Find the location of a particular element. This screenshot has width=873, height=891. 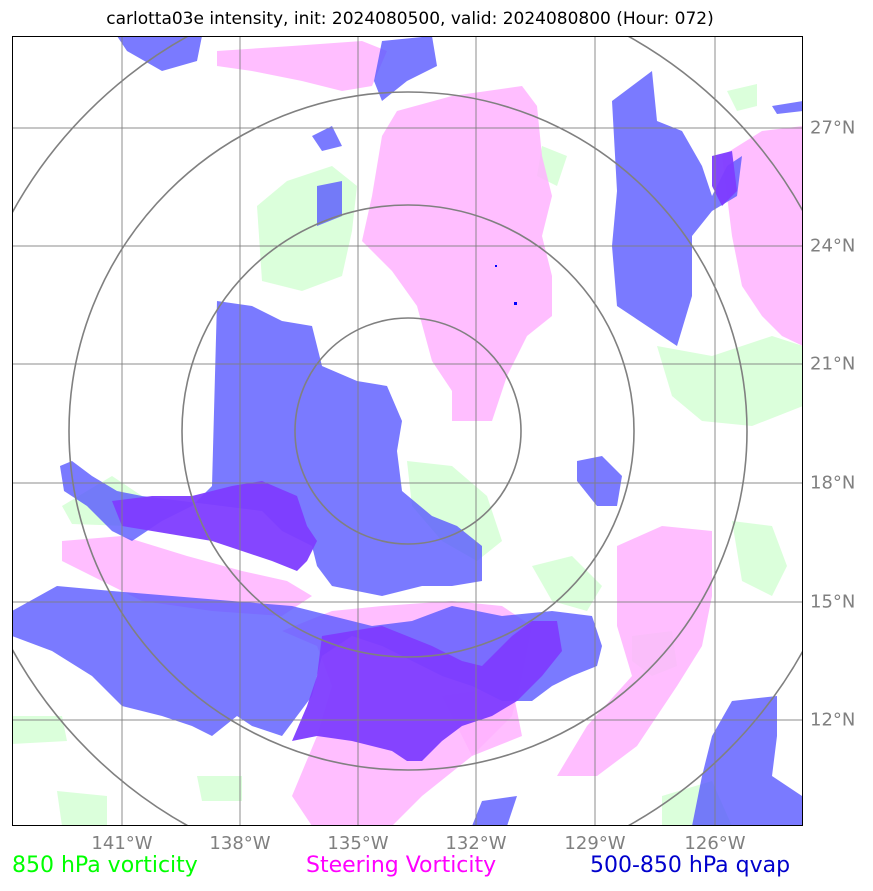

legend-850-vorticity: 850 hPa vorticity is located at coordinates (105, 865).